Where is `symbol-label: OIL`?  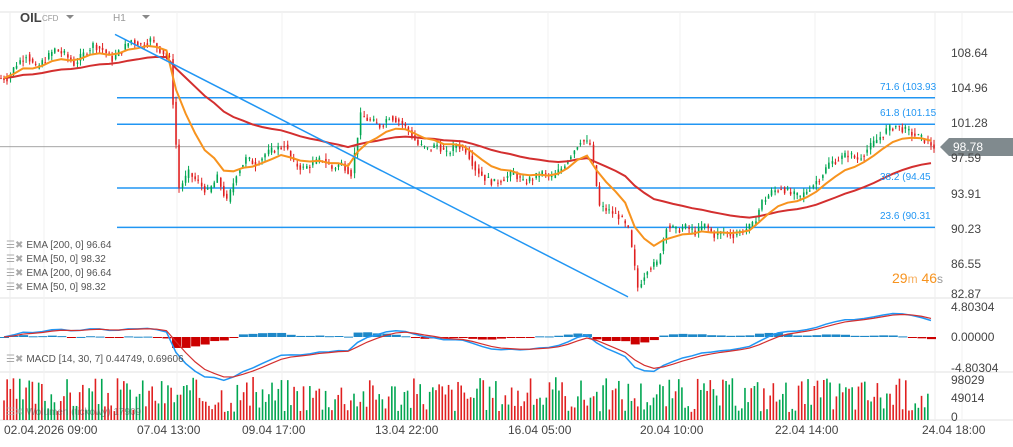
symbol-label: OIL is located at coordinates (31, 17).